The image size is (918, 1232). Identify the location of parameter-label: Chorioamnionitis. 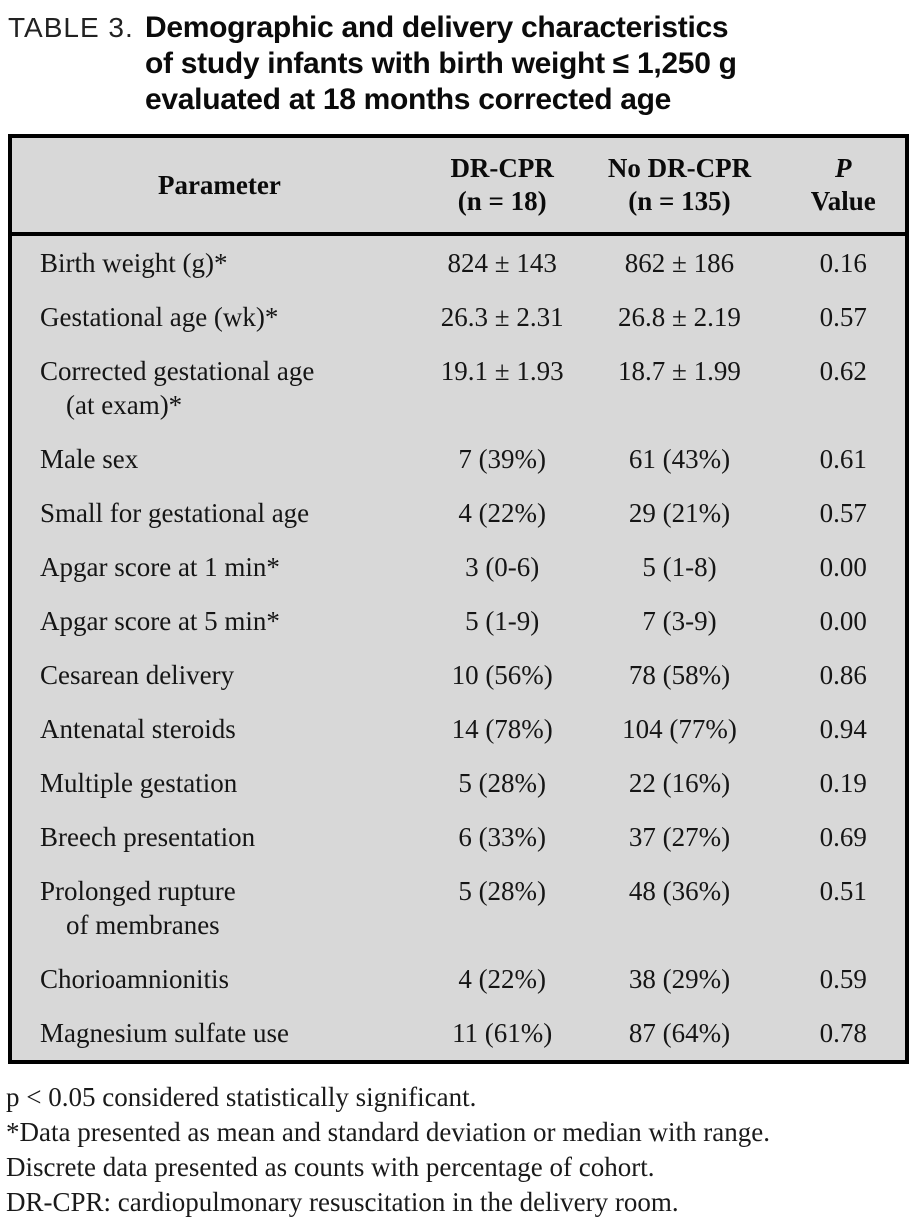
(134, 979).